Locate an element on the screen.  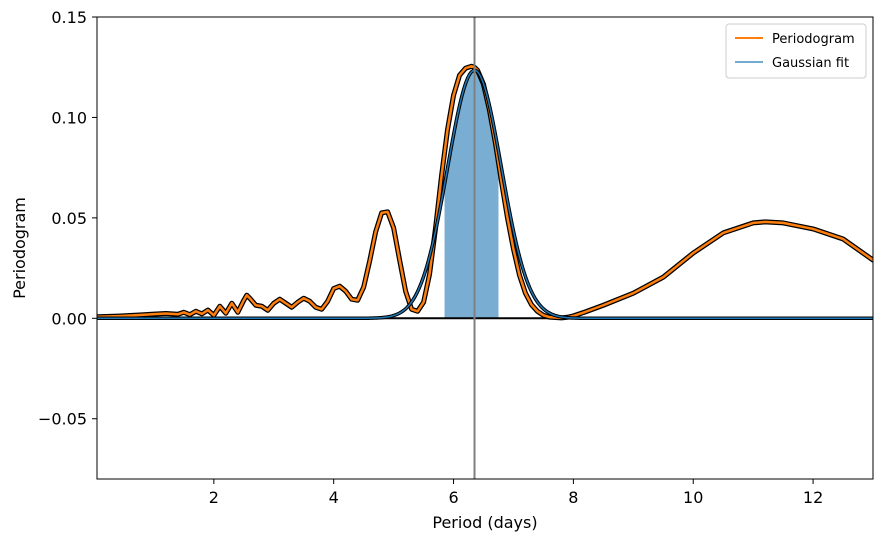
x-tick-label: 10 is located at coordinates (693, 497).